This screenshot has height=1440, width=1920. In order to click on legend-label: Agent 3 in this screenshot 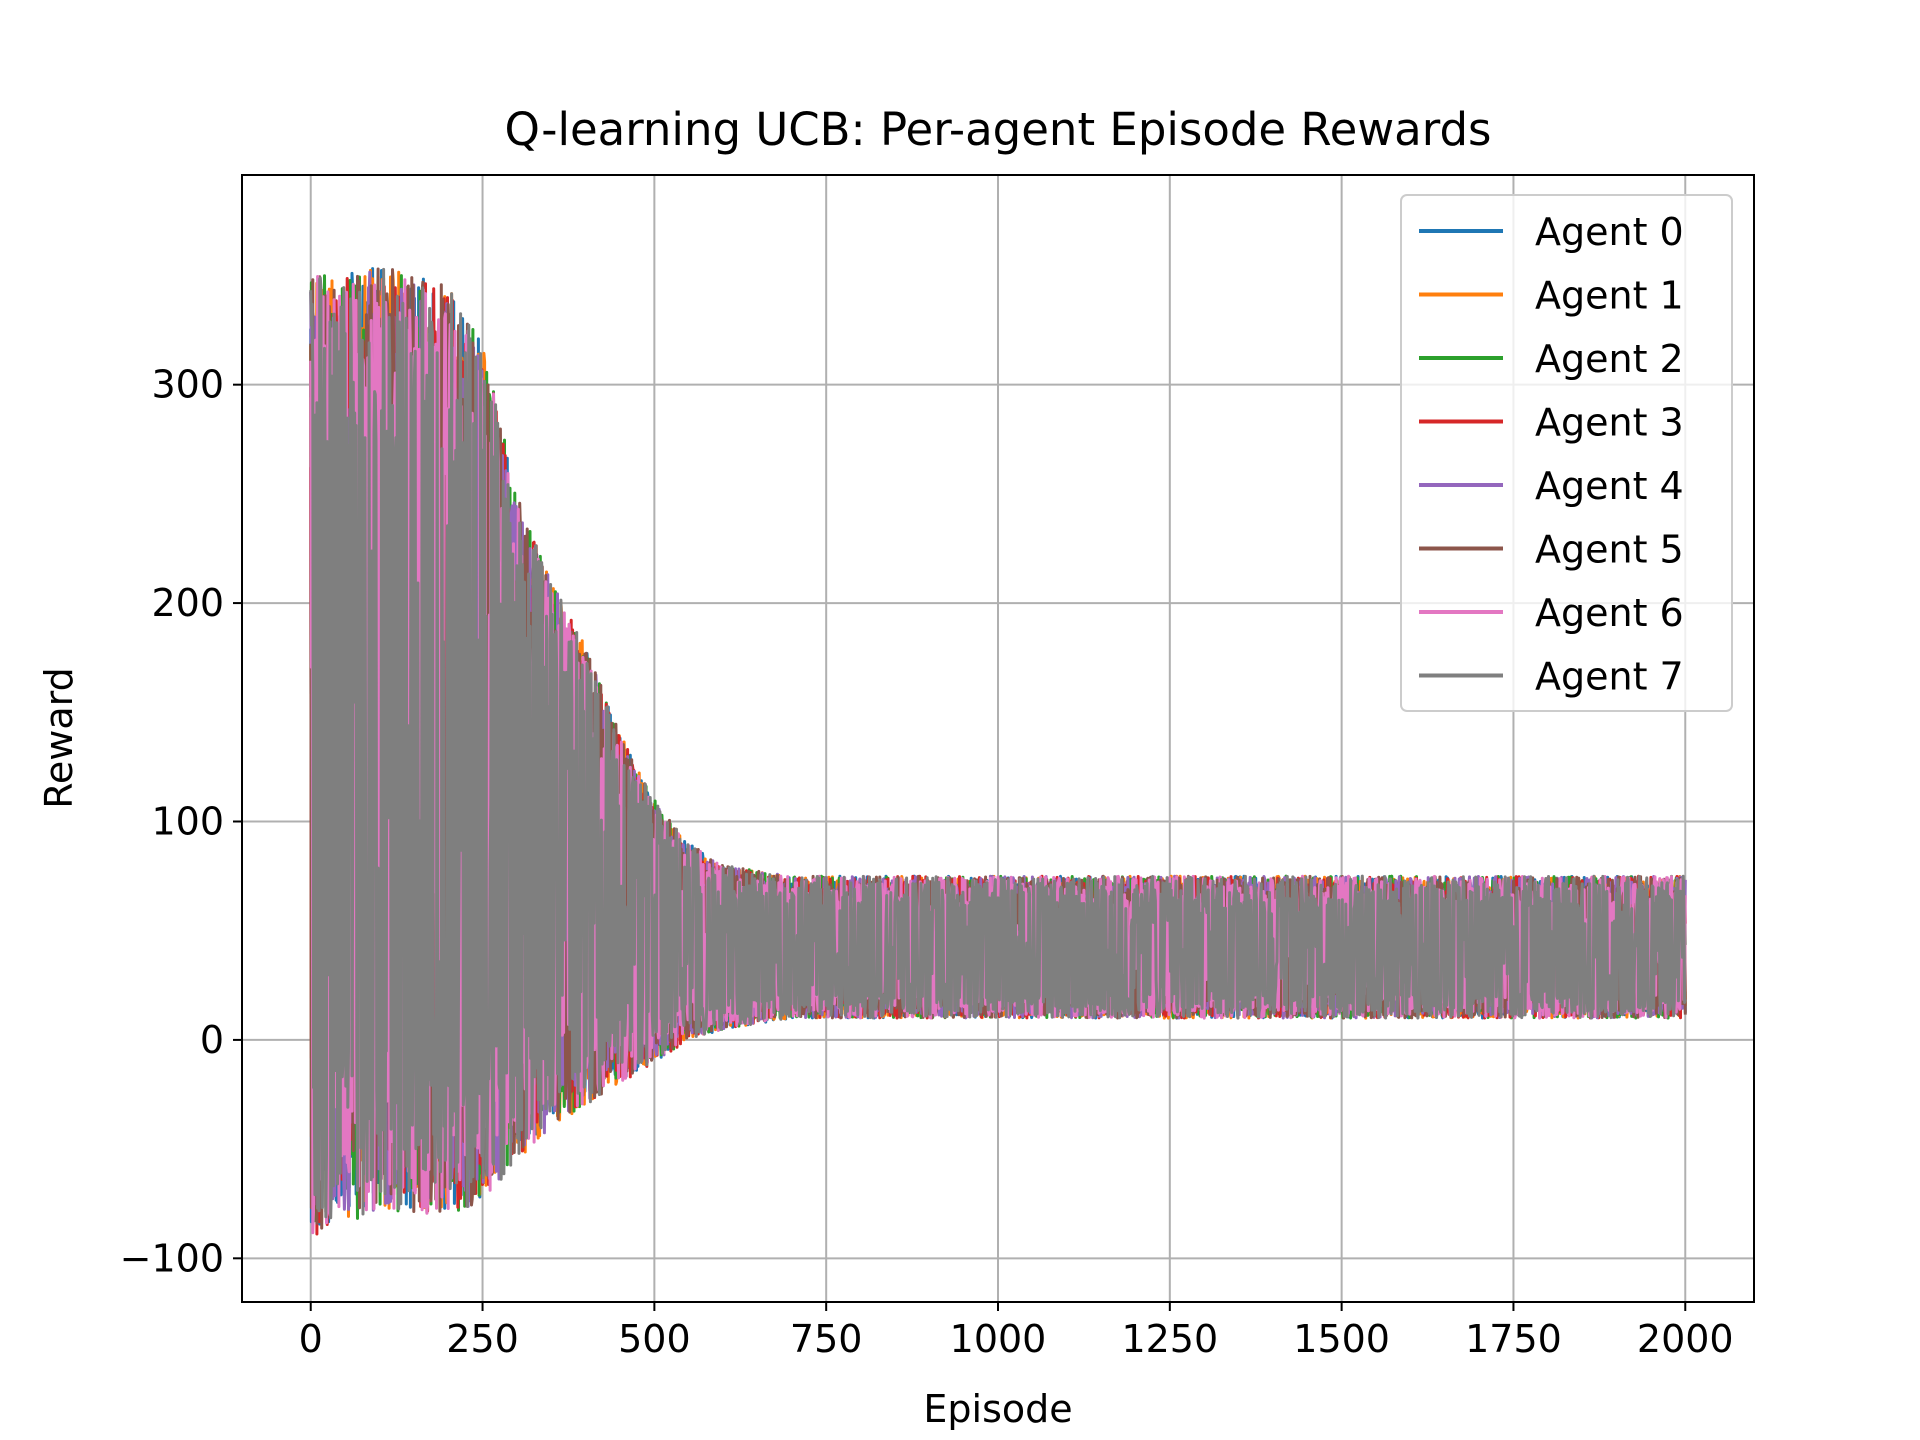, I will do `click(1609, 423)`.